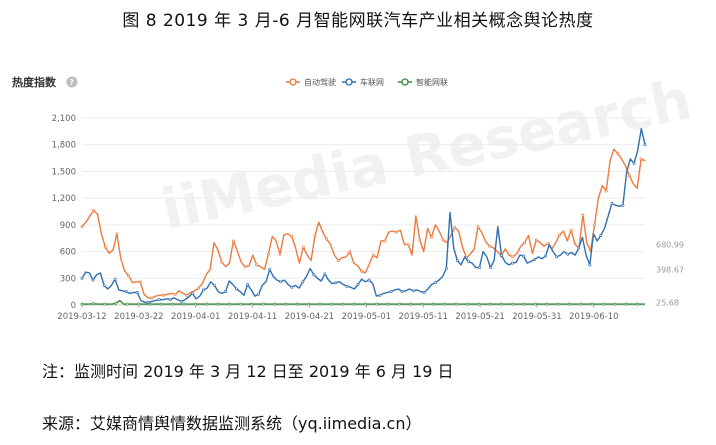 The height and width of the screenshot is (445, 716). I want to click on x-tick-label: 2019-05-11, so click(423, 317).